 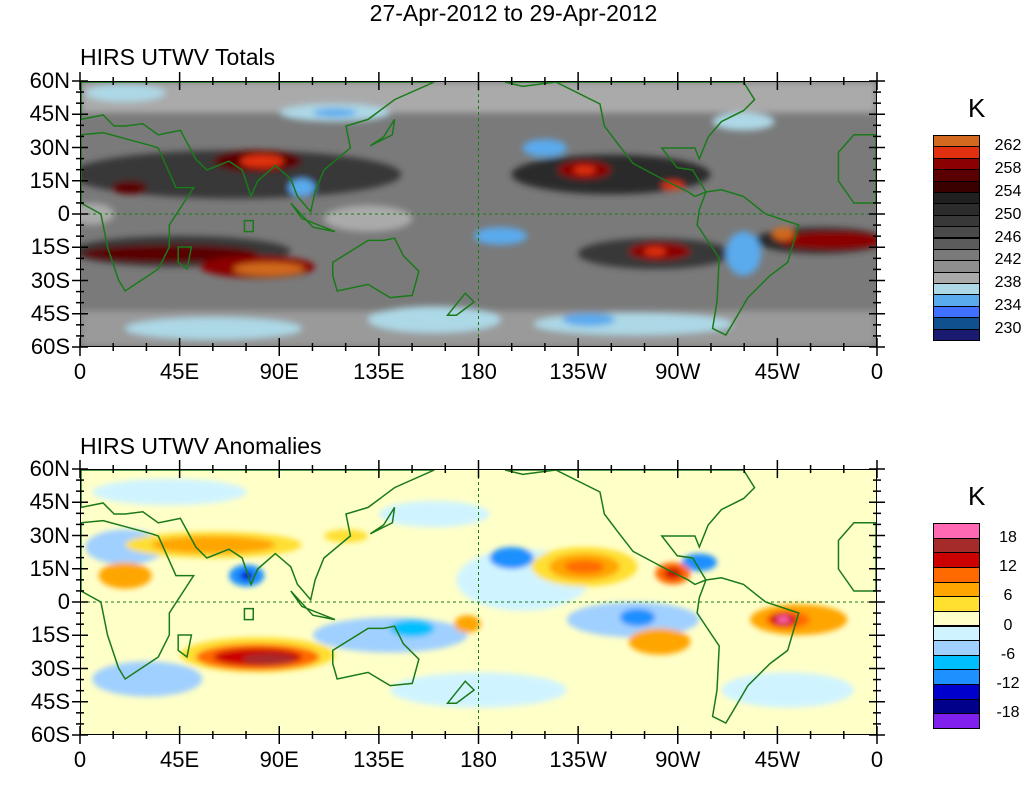 I want to click on colorbar-label: 230, so click(x=1008, y=328).